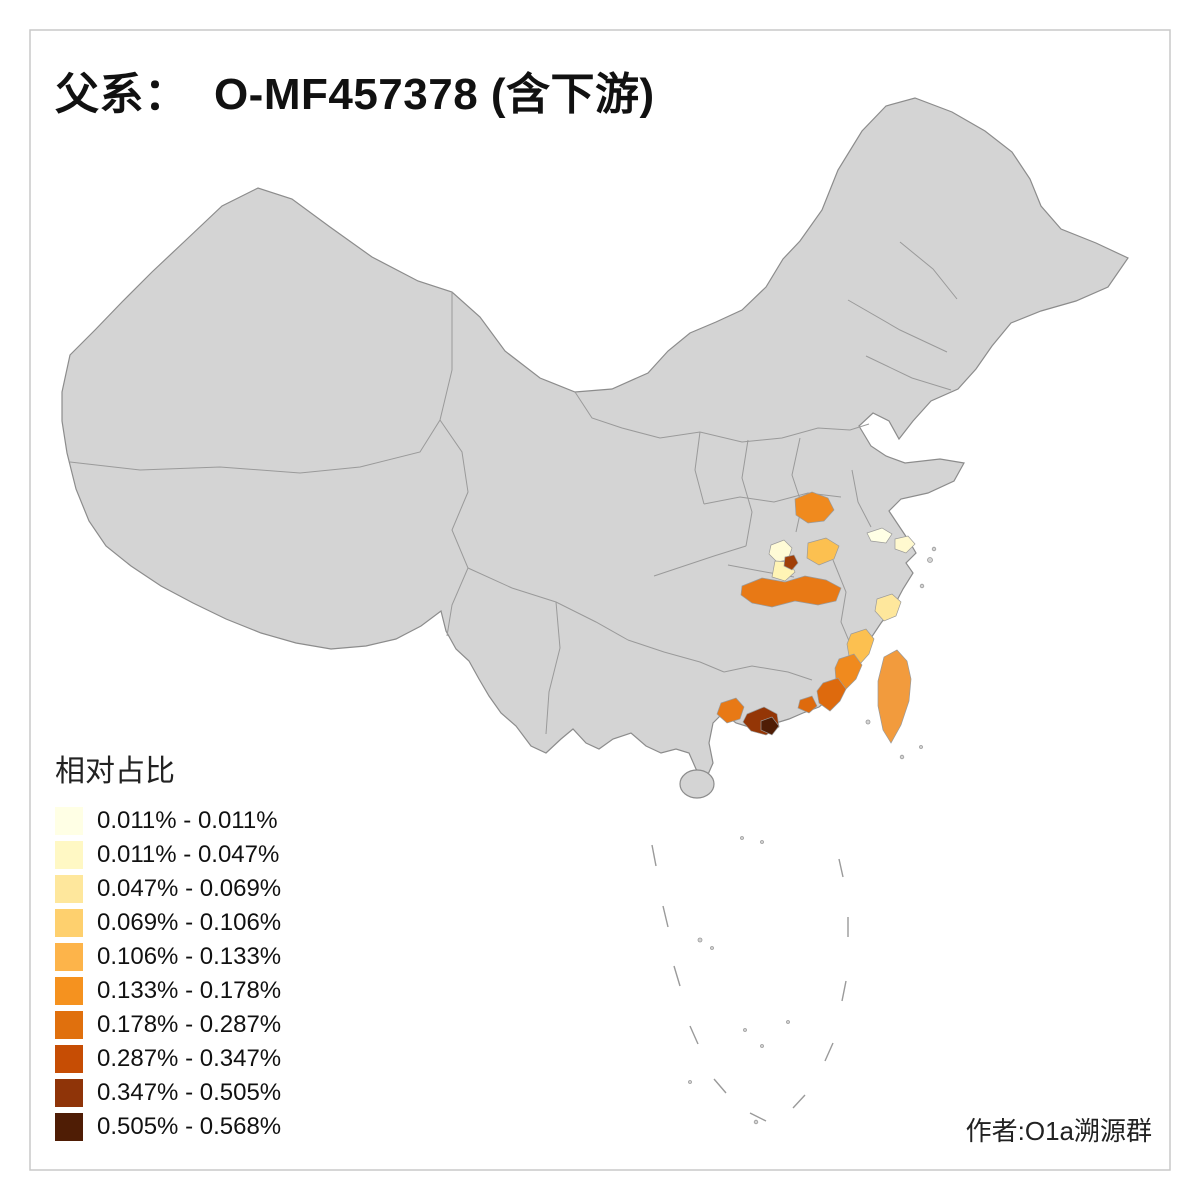  What do you see at coordinates (115, 771) in the screenshot?
I see `legend-title: 相对占比` at bounding box center [115, 771].